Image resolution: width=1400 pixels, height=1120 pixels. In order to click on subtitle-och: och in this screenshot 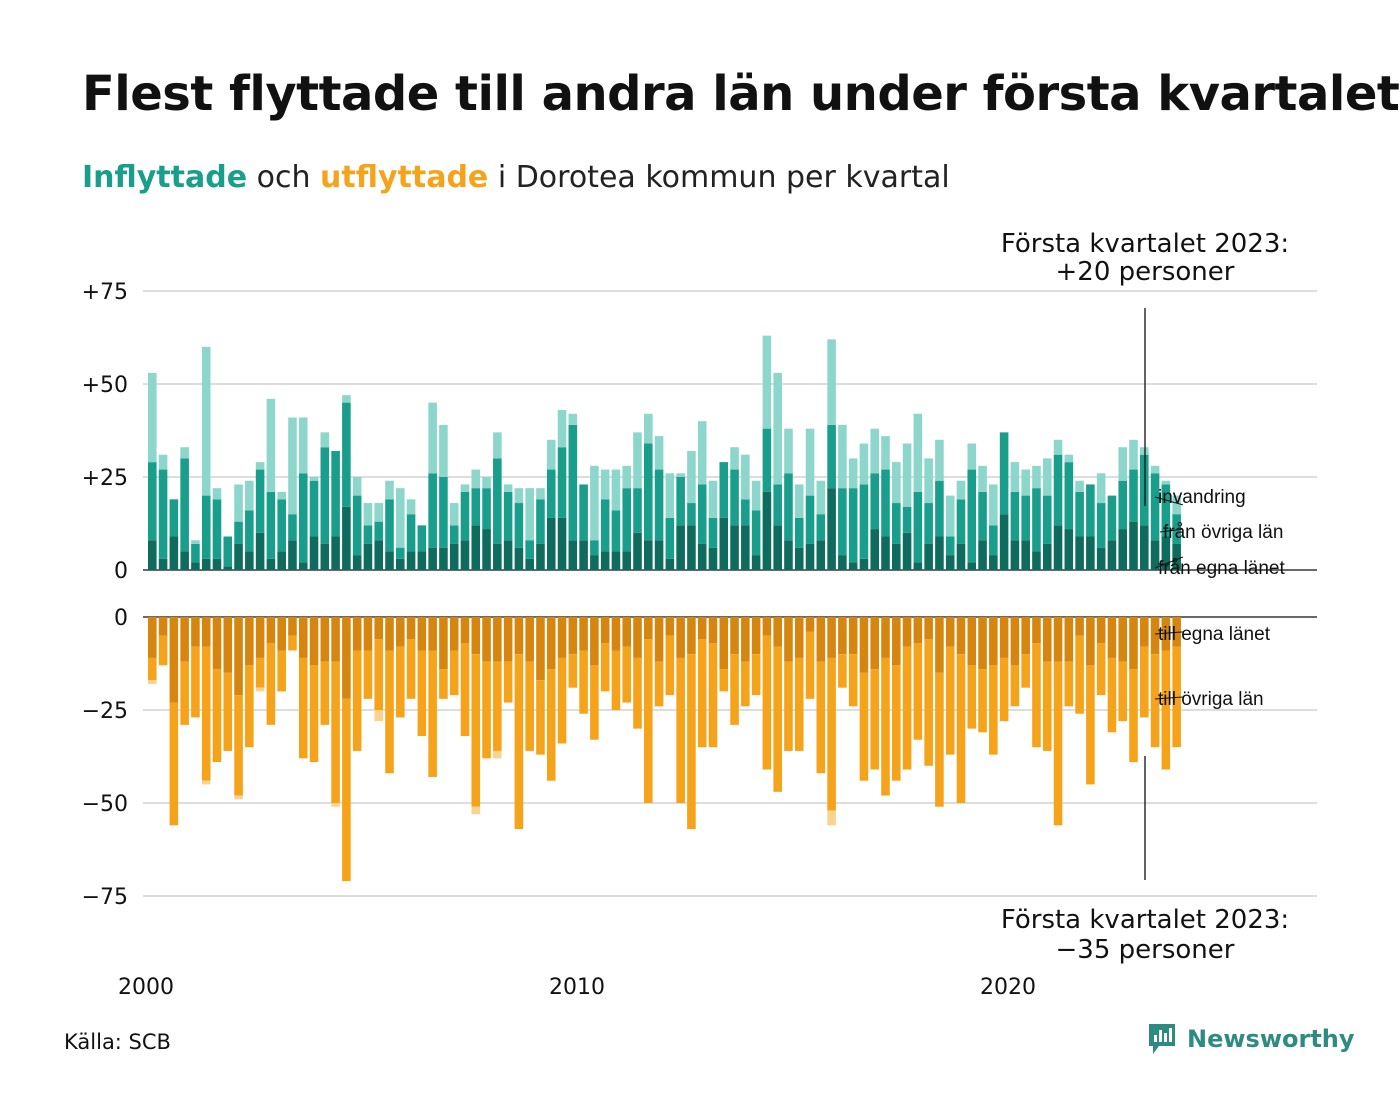, I will do `click(283, 177)`.